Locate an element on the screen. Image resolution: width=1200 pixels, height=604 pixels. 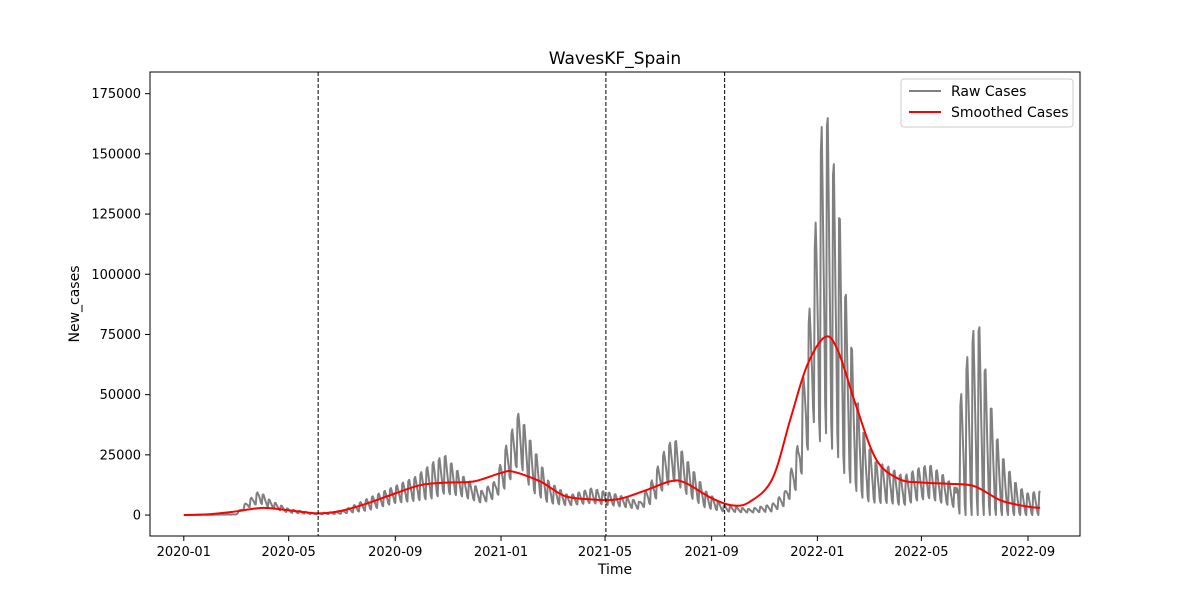
legend-raw-cases-label: Raw Cases is located at coordinates (988, 92).